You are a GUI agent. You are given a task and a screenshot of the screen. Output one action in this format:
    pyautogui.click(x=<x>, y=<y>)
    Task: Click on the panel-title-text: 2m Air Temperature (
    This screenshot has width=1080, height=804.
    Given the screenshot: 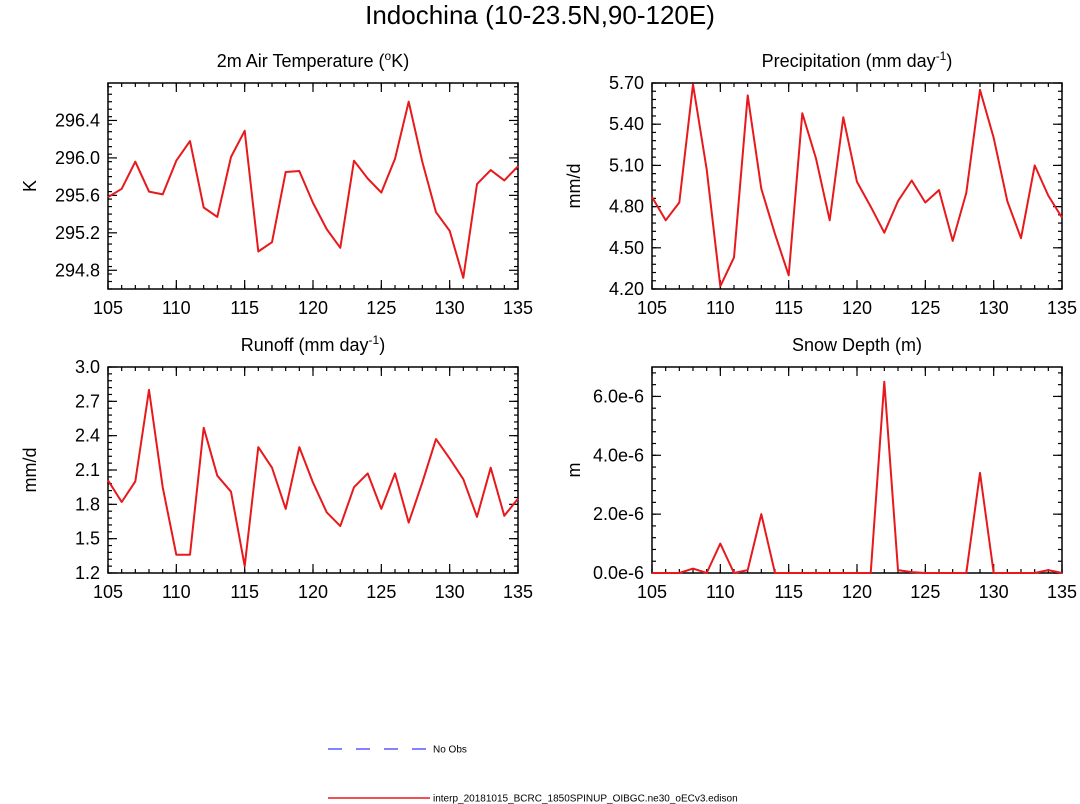 What is the action you would take?
    pyautogui.click(x=301, y=61)
    